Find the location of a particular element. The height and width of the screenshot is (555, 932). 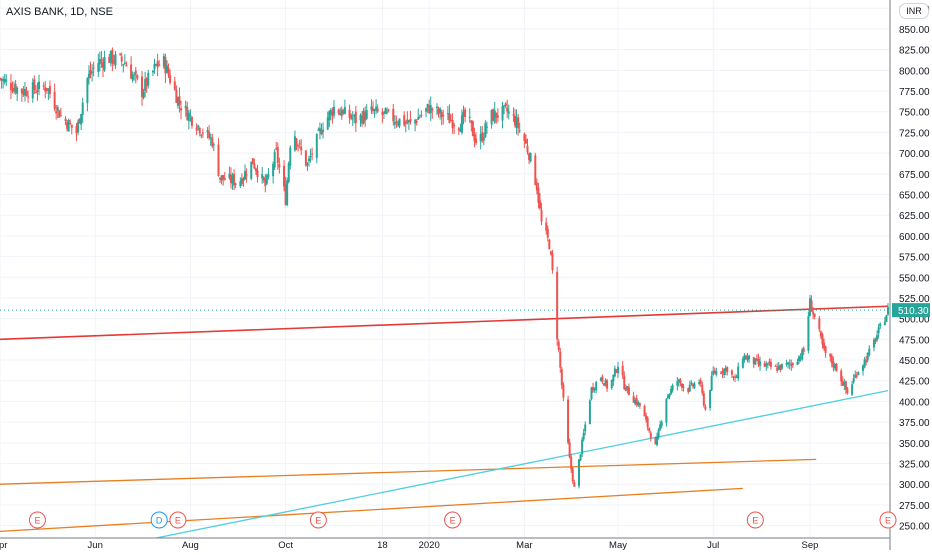

event-marker-label: E is located at coordinates (318, 521).